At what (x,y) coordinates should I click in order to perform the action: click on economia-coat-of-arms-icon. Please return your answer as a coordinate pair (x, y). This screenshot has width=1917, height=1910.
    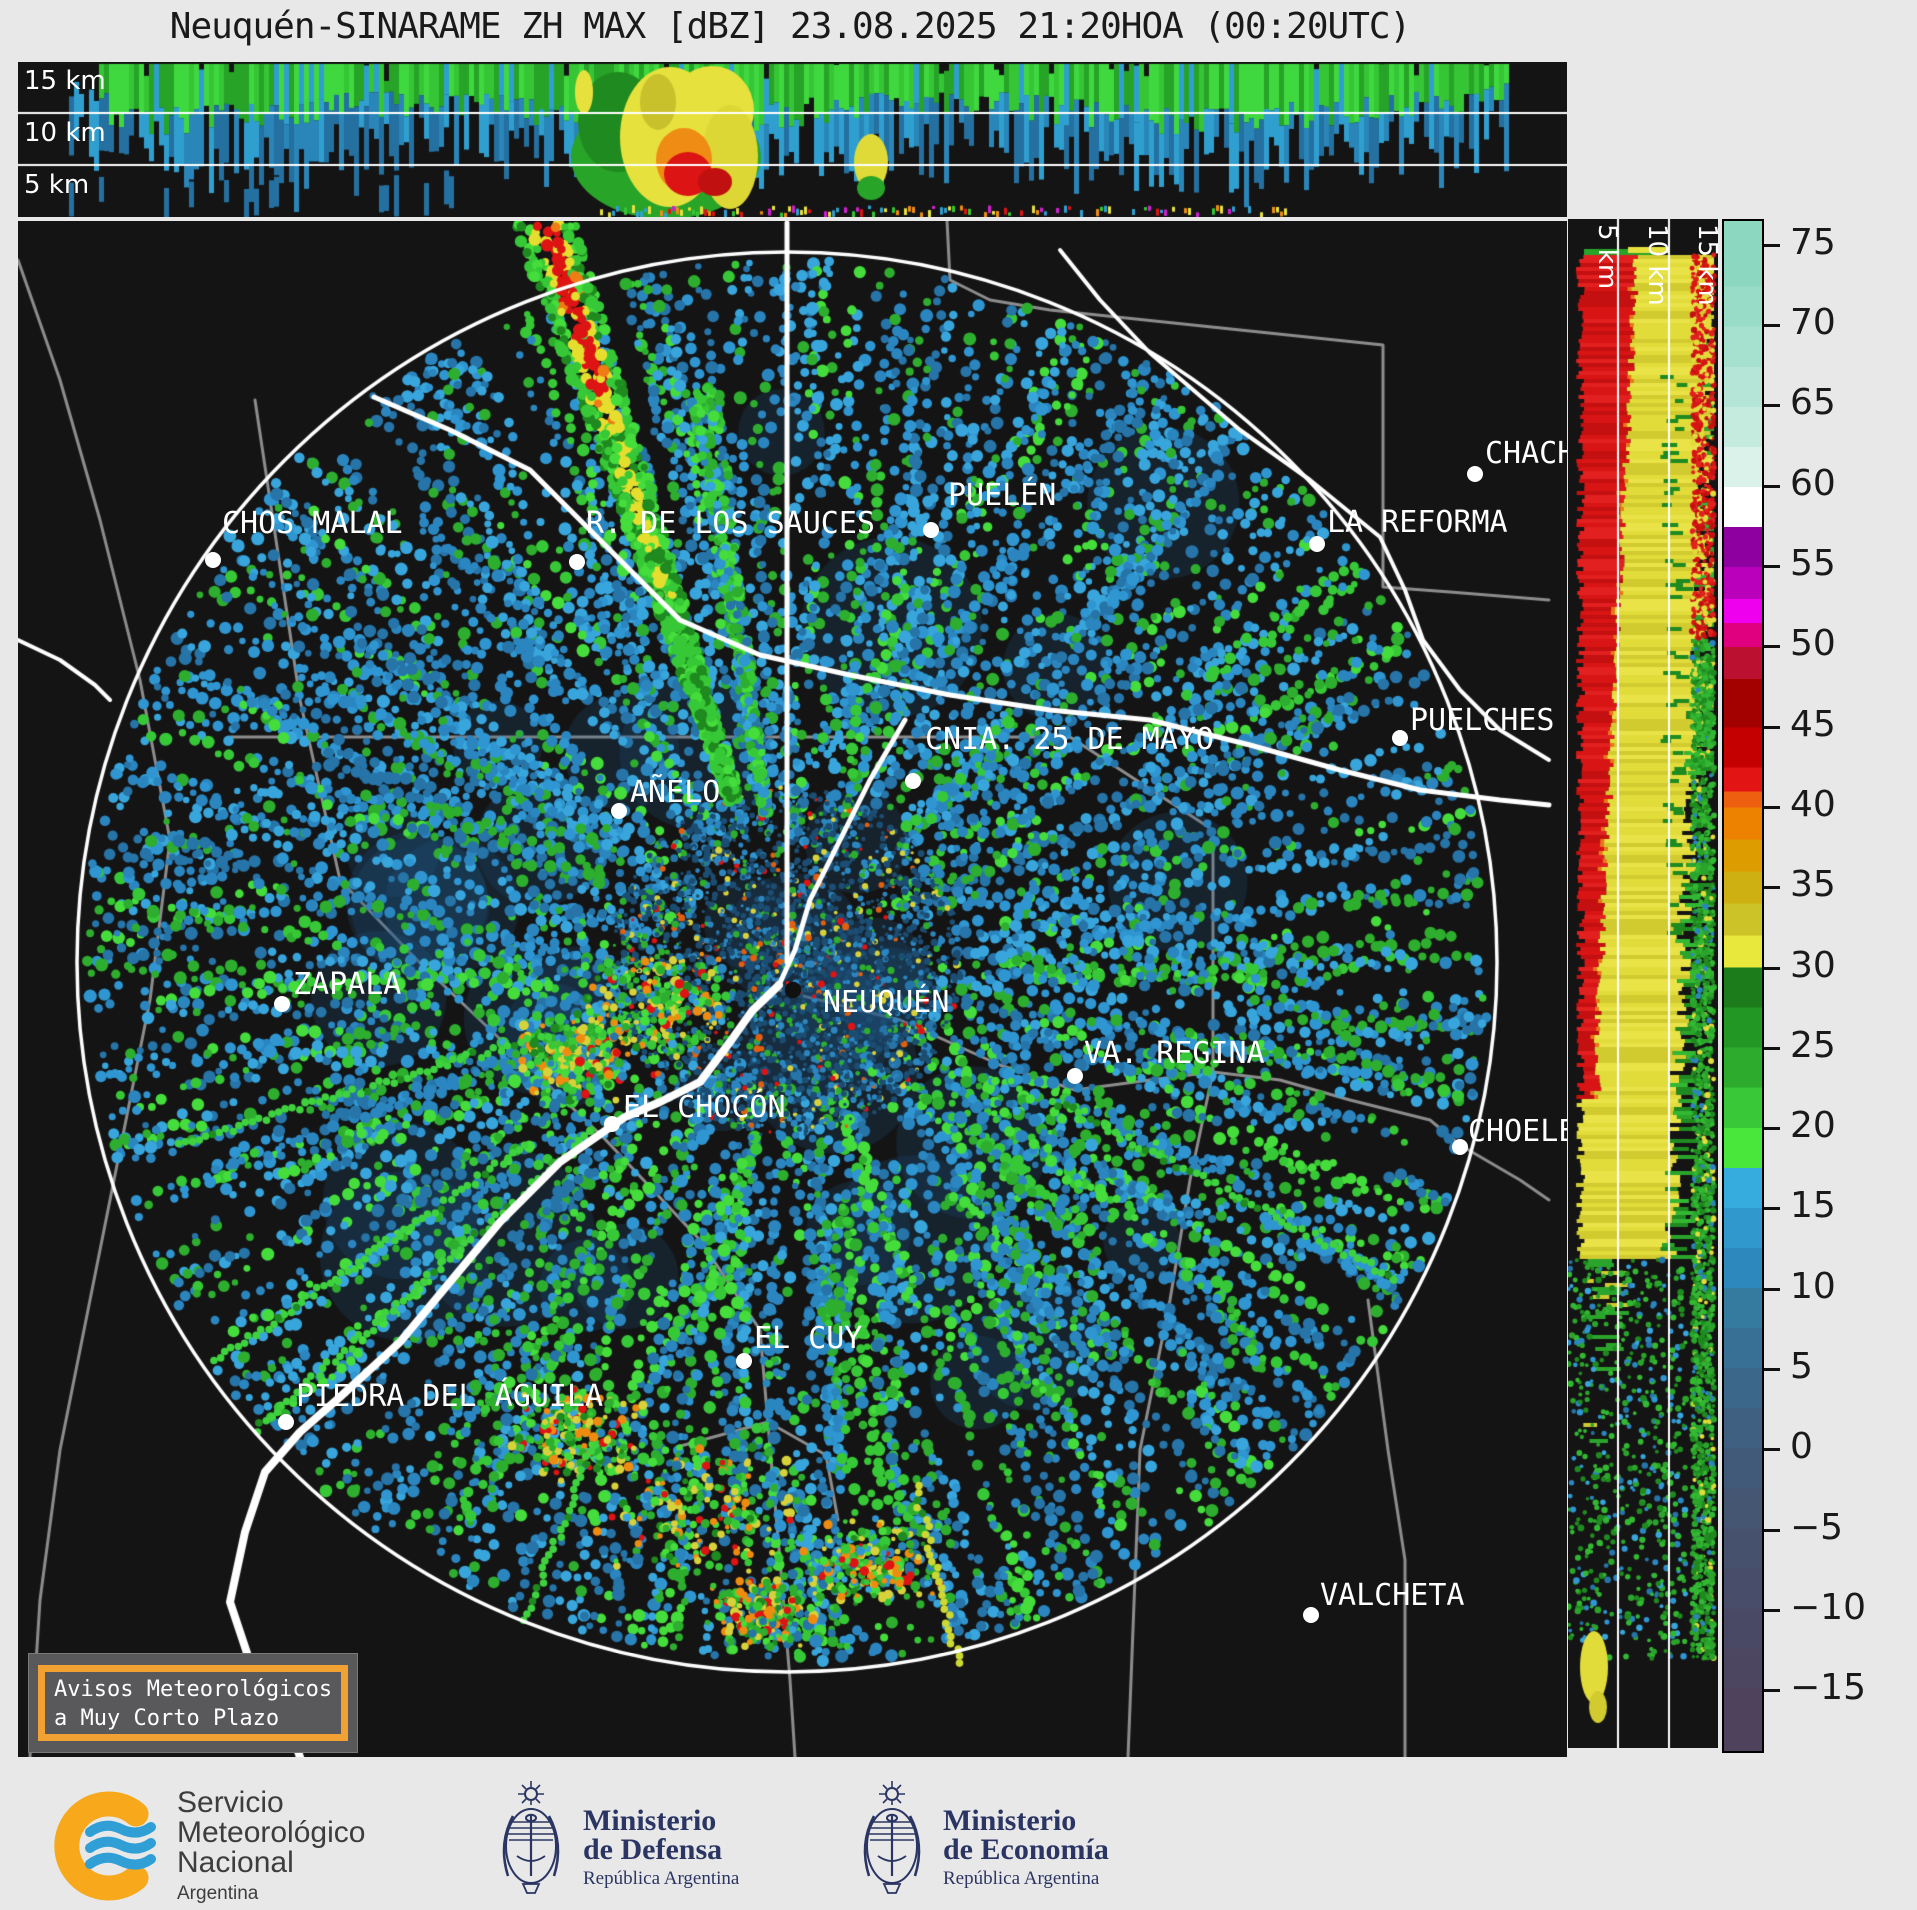
    Looking at the image, I should click on (892, 1841).